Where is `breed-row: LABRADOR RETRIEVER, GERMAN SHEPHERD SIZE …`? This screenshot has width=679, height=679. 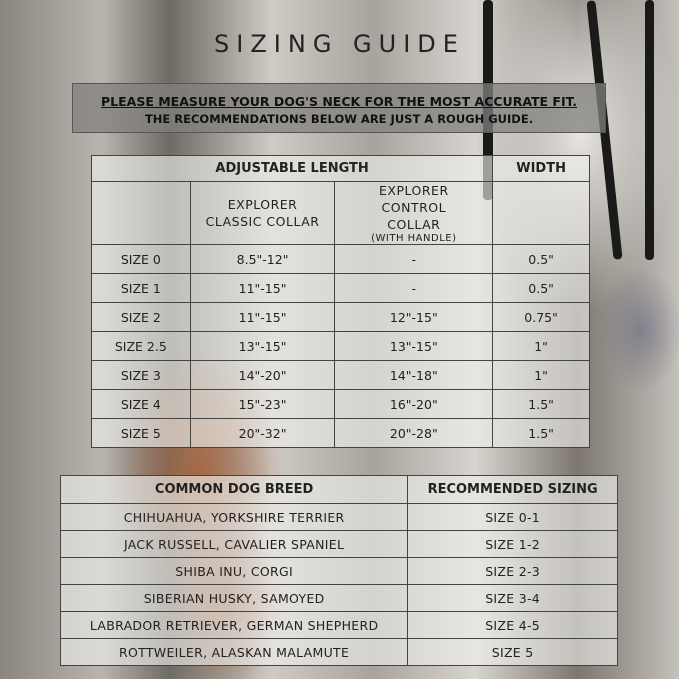
breed-row: LABRADOR RETRIEVER, GERMAN SHEPHERD SIZE … is located at coordinates (338, 625).